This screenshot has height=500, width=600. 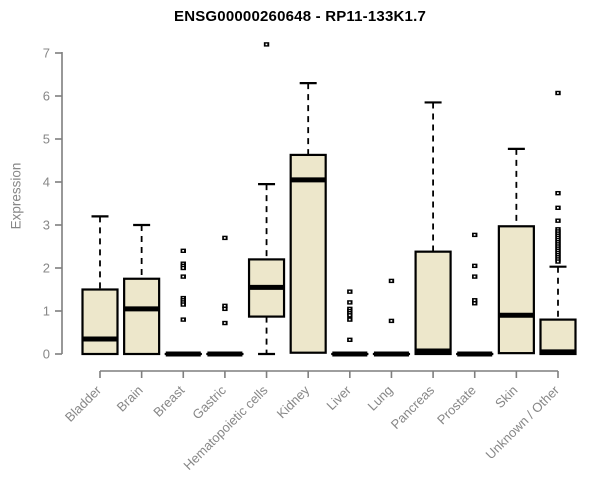 I want to click on x-tick-label: Breast, so click(x=168, y=400).